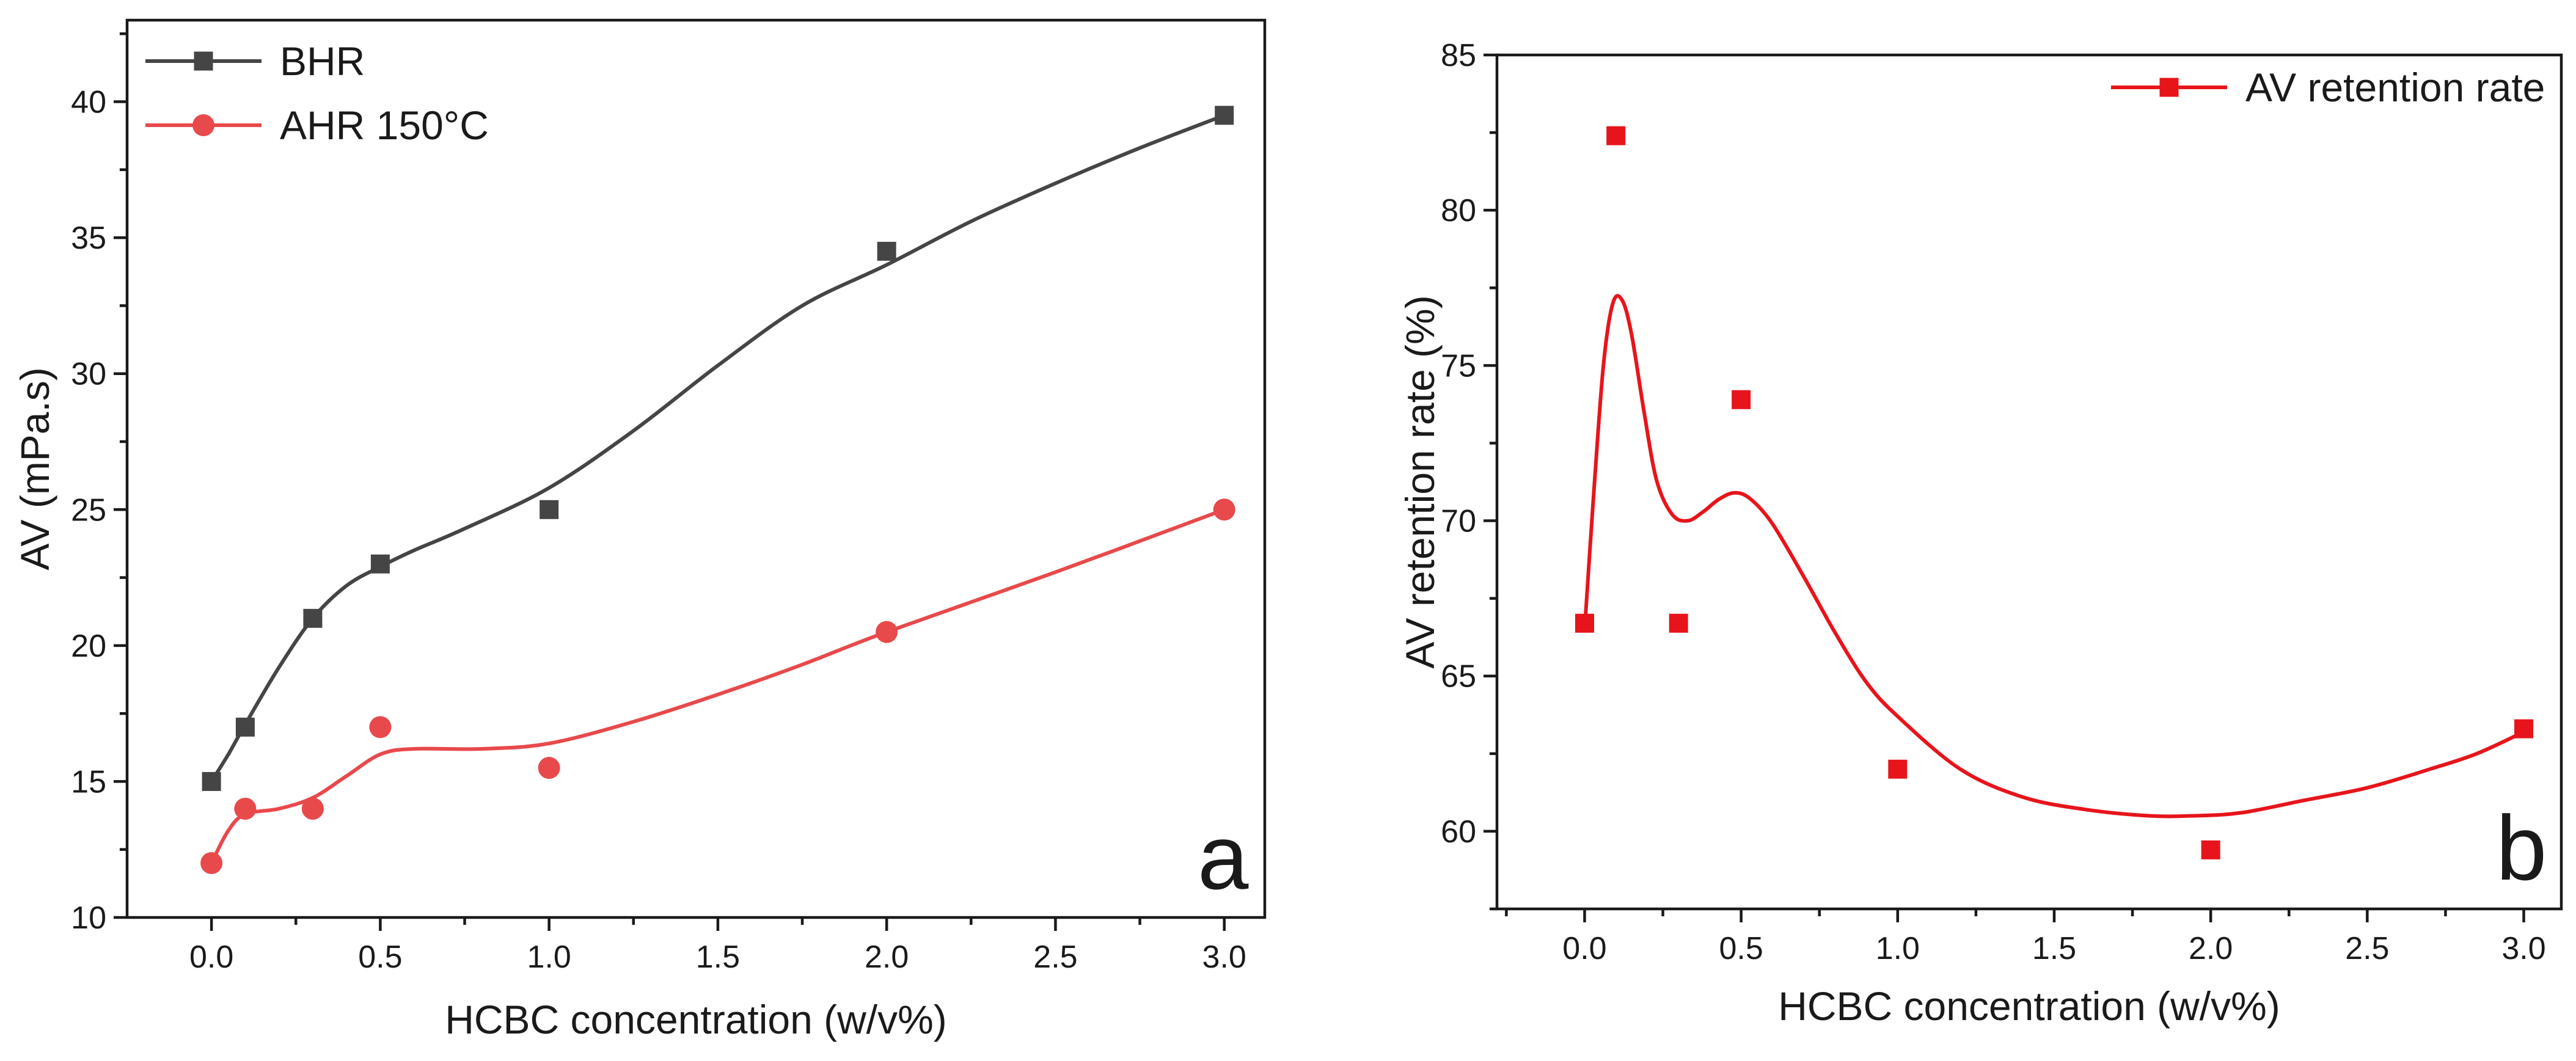 This screenshot has width=2576, height=1061. I want to click on y-tick-label: 70, so click(1458, 521).